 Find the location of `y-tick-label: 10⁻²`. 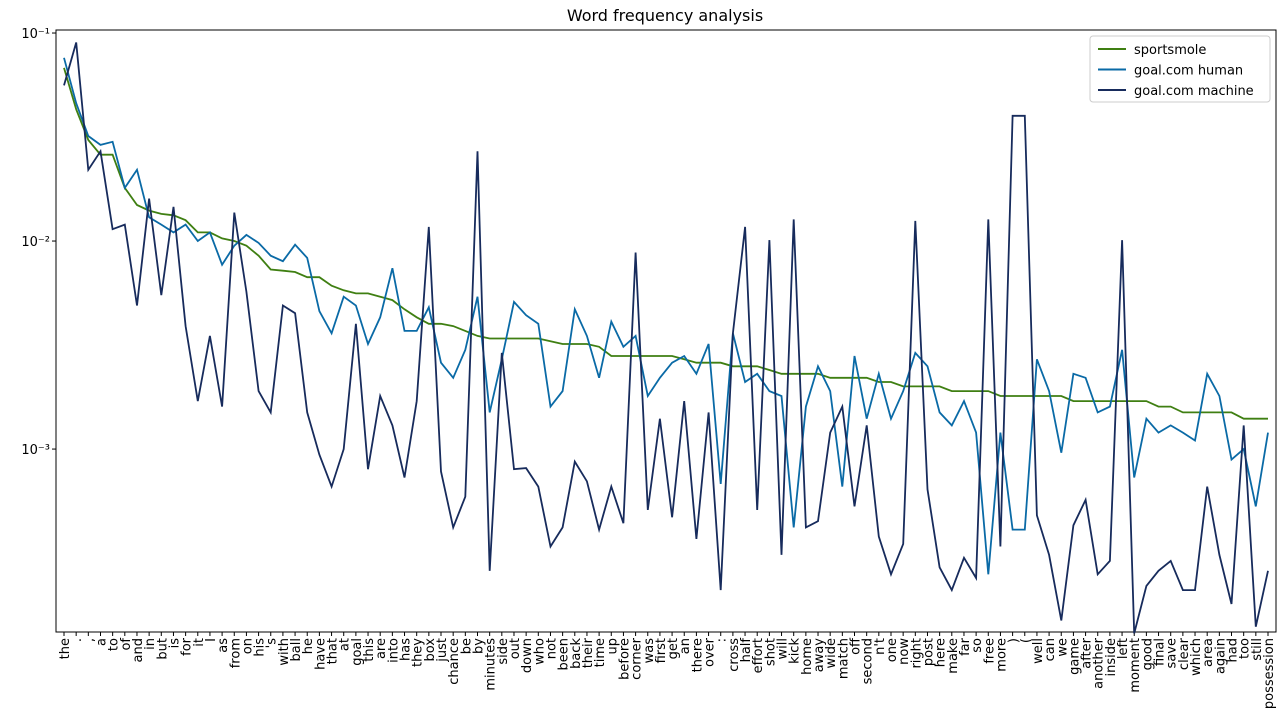

y-tick-label: 10⁻² is located at coordinates (35, 242).